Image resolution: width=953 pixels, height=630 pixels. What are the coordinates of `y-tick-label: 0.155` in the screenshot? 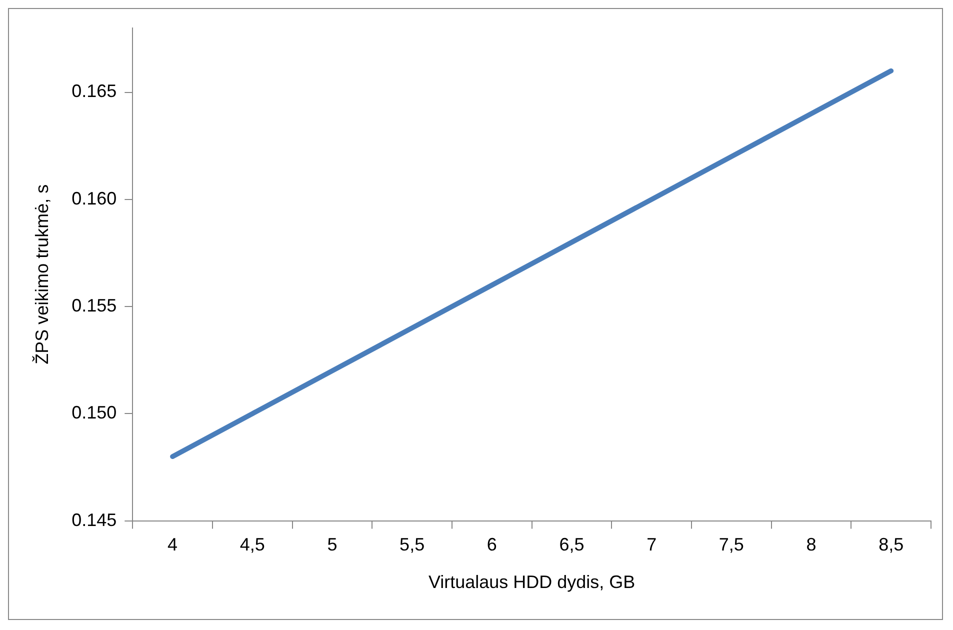 It's located at (94, 306).